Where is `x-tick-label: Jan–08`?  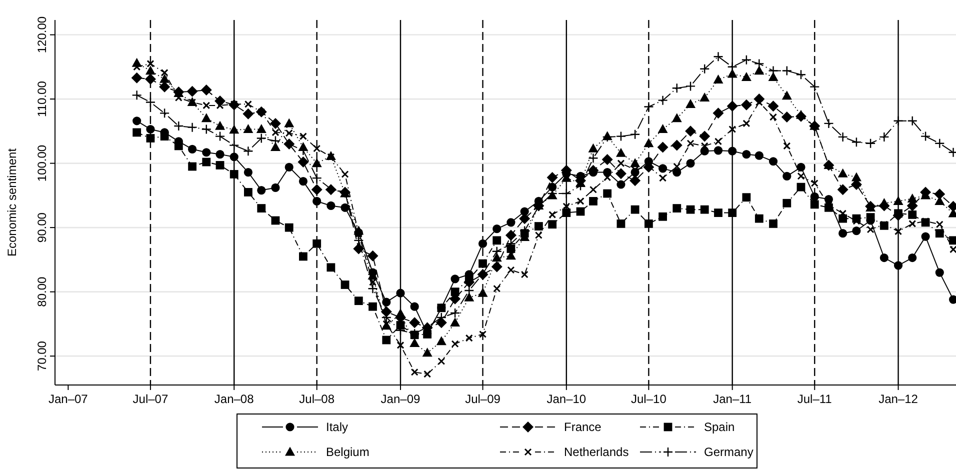
x-tick-label: Jan–08 is located at coordinates (234, 399).